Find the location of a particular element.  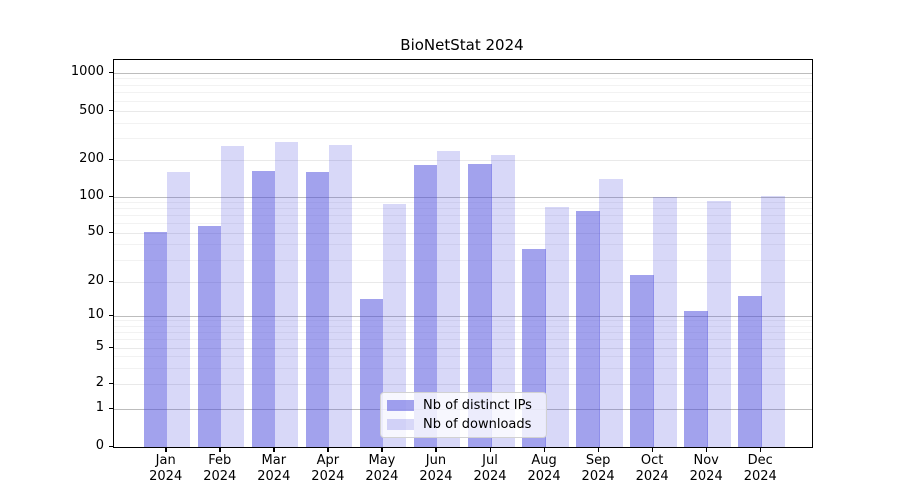

x-tick-month: Dec is located at coordinates (760, 460).